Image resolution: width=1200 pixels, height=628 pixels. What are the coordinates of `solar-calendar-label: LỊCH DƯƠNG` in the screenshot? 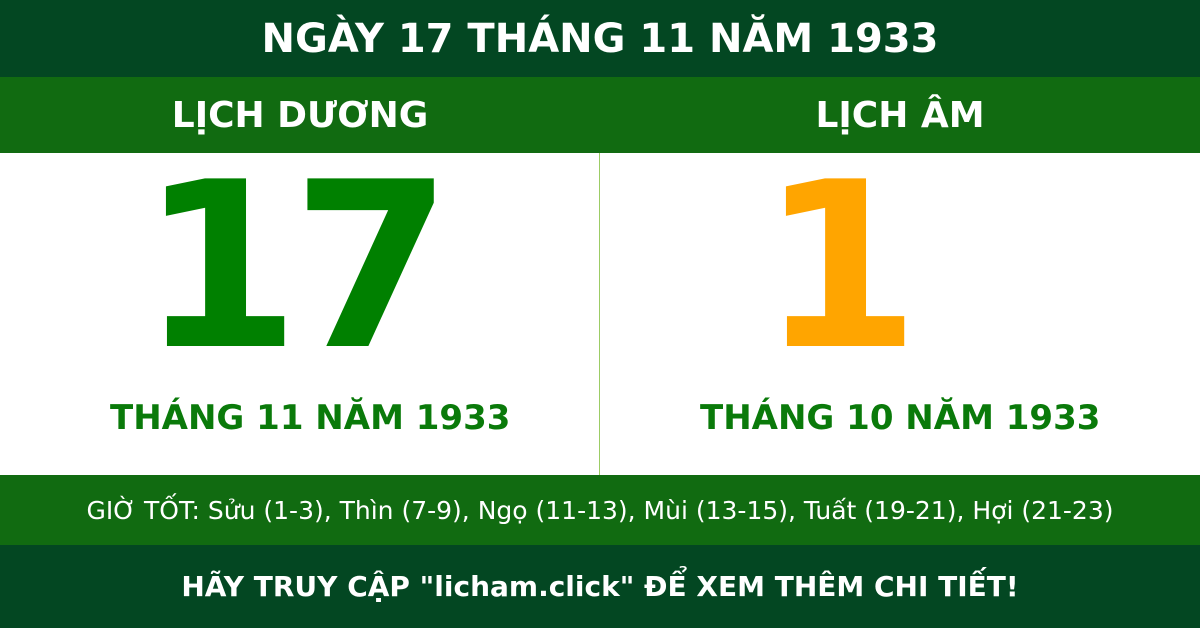 It's located at (300, 115).